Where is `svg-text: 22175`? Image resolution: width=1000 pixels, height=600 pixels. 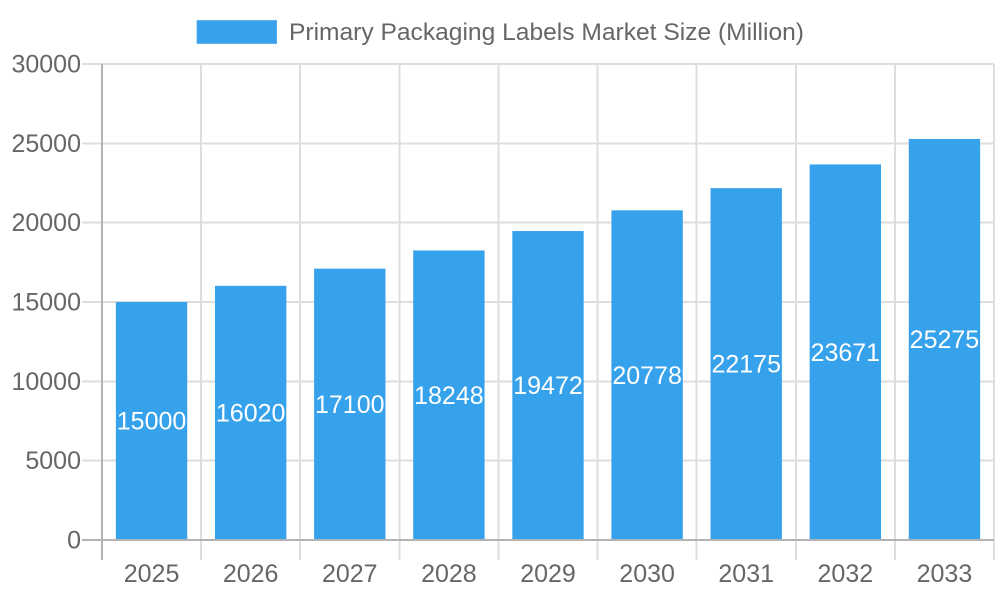 svg-text: 22175 is located at coordinates (746, 365).